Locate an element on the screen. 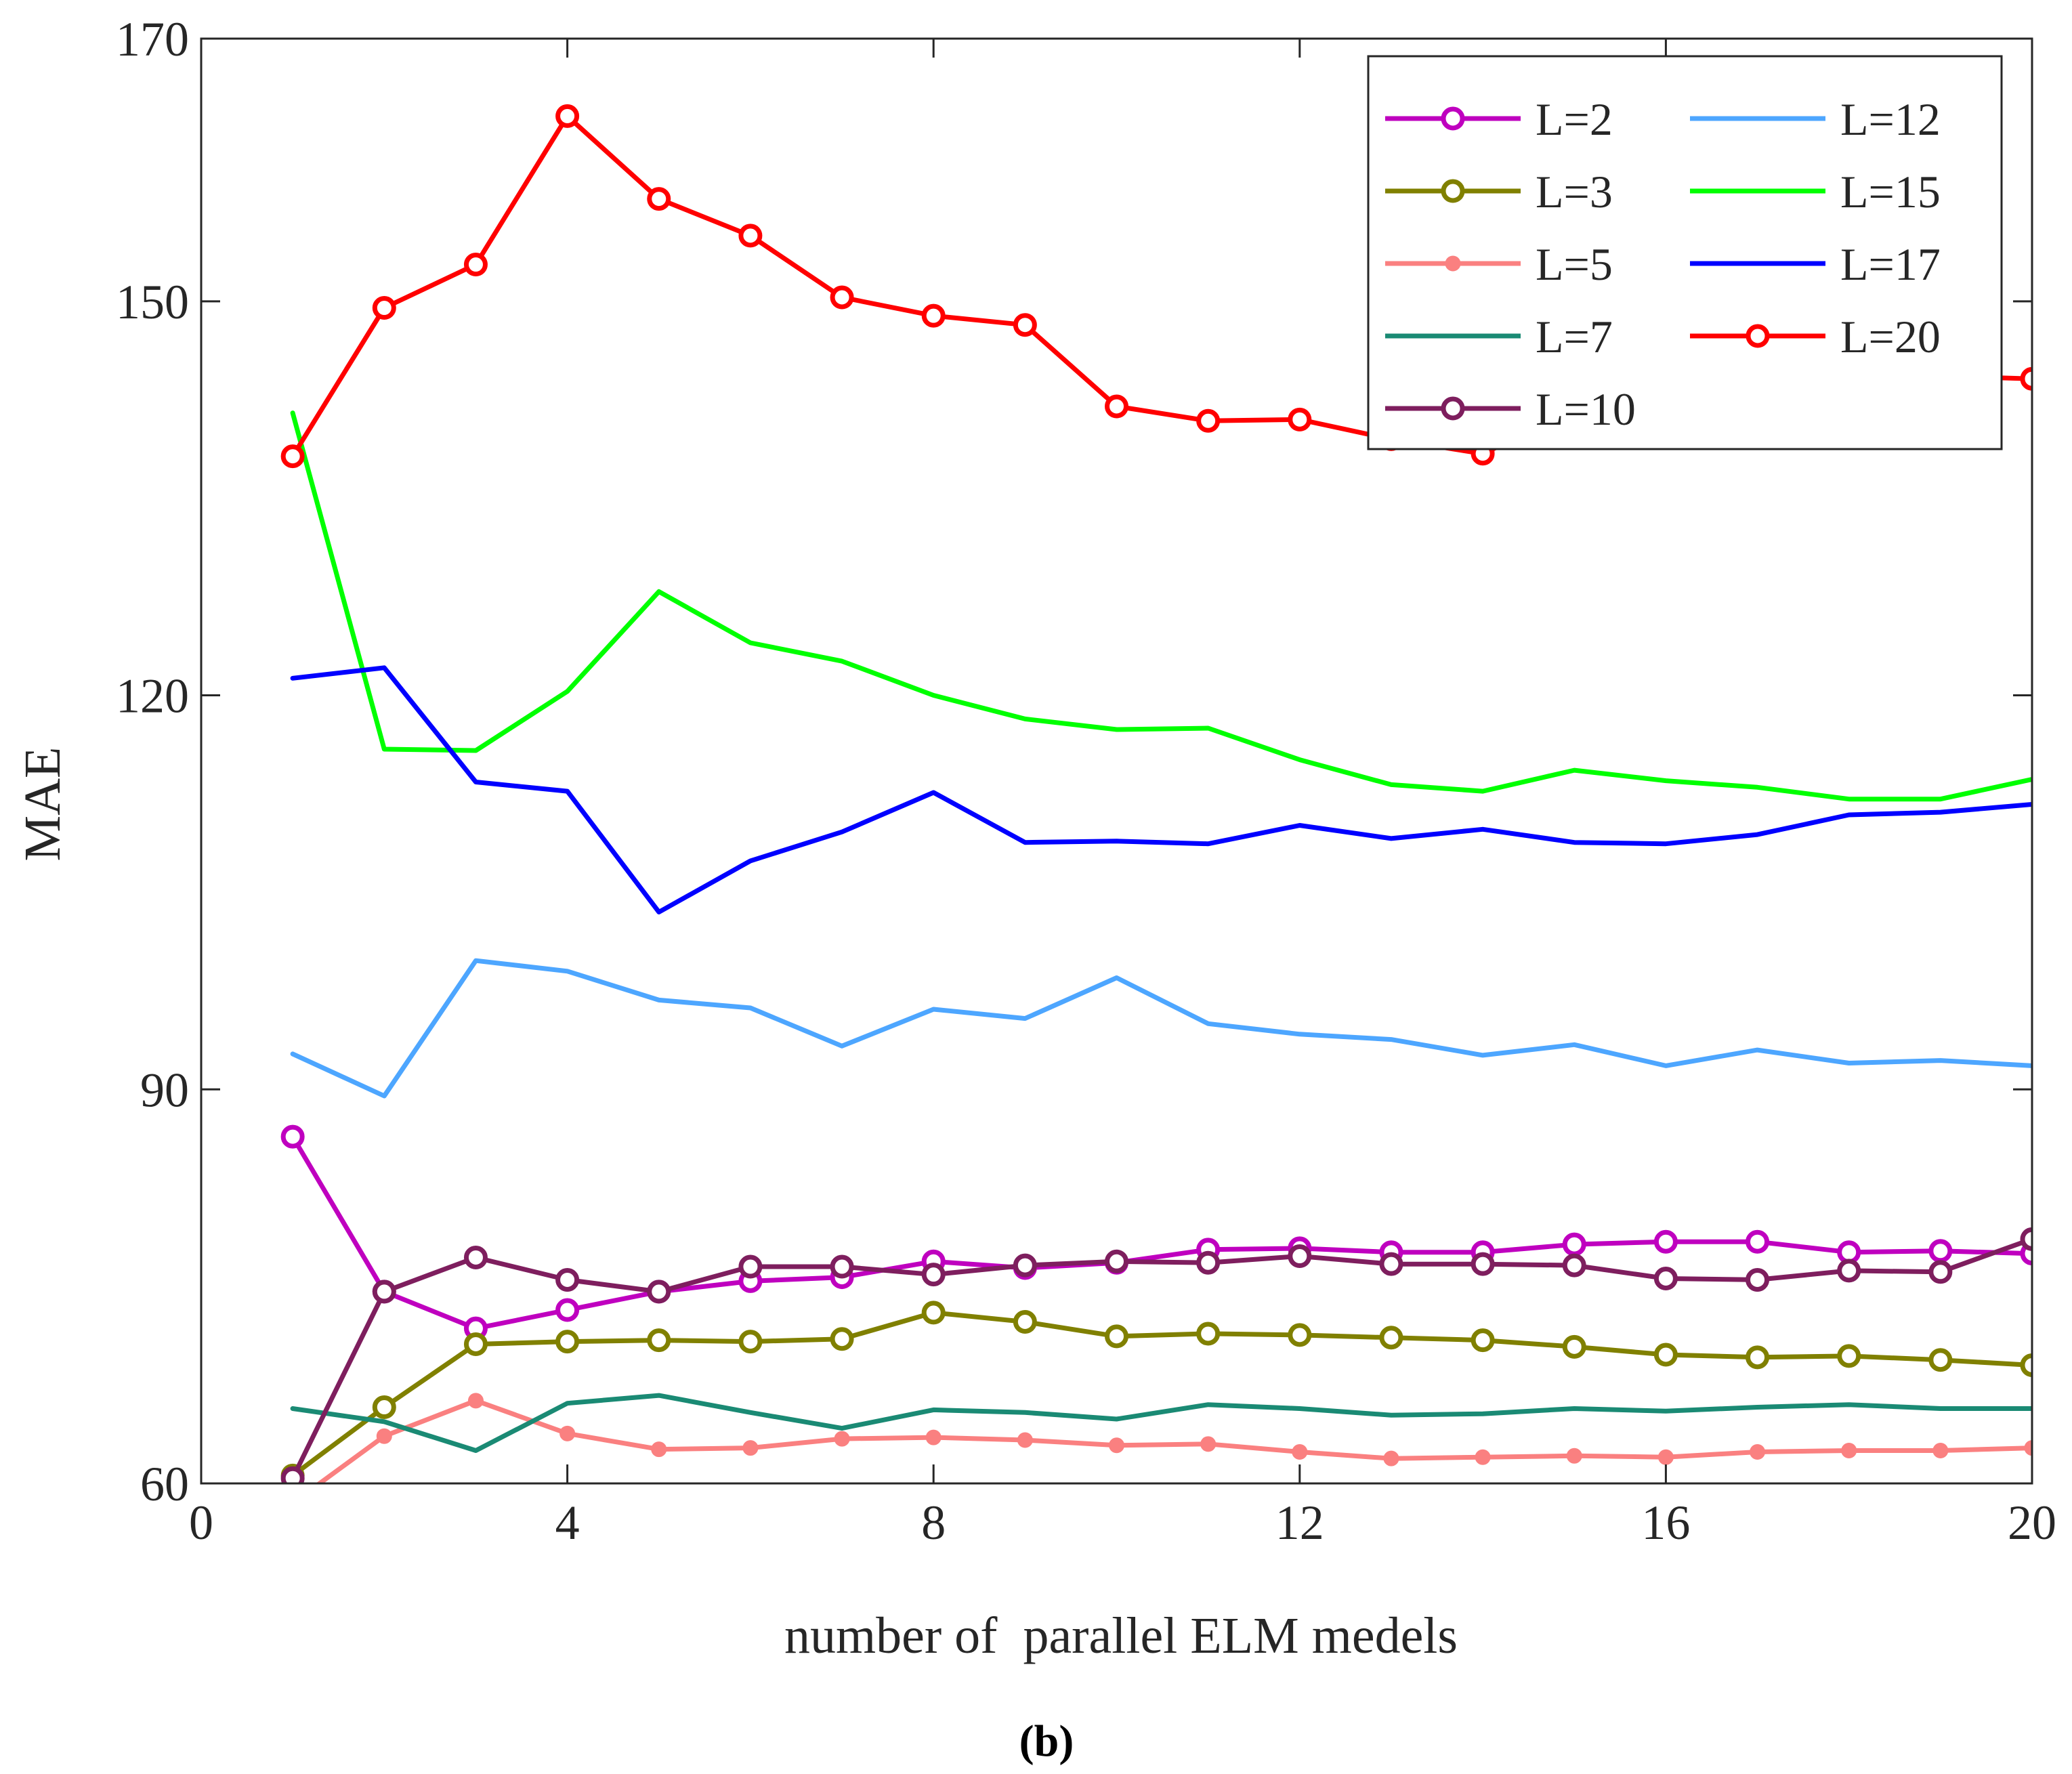 This screenshot has height=1774, width=2072. x-tick-label: 20 is located at coordinates (2032, 1523).